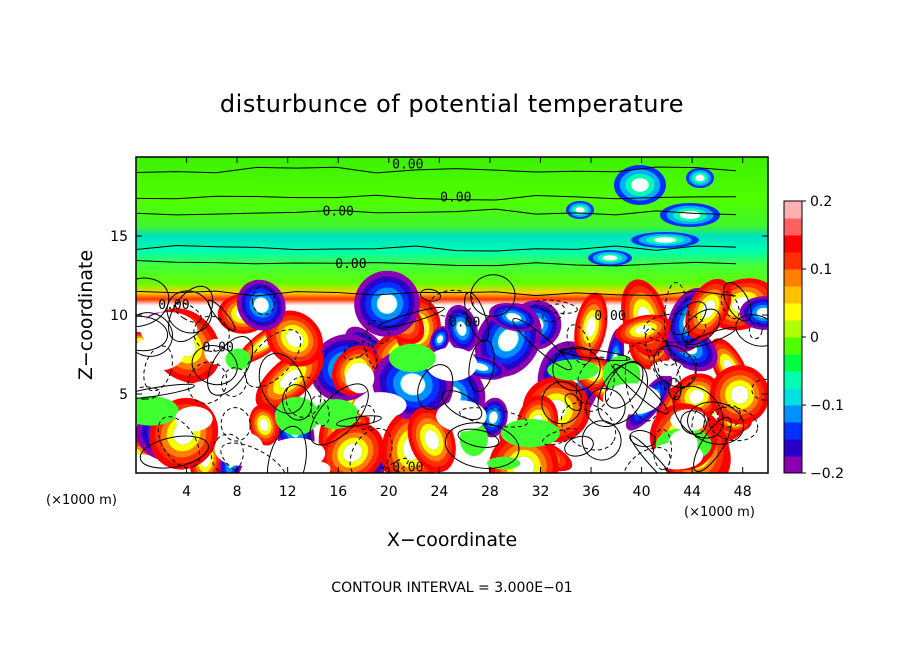 The height and width of the screenshot is (654, 904). Describe the element at coordinates (119, 316) in the screenshot. I see `y-tick-label: 10` at that location.